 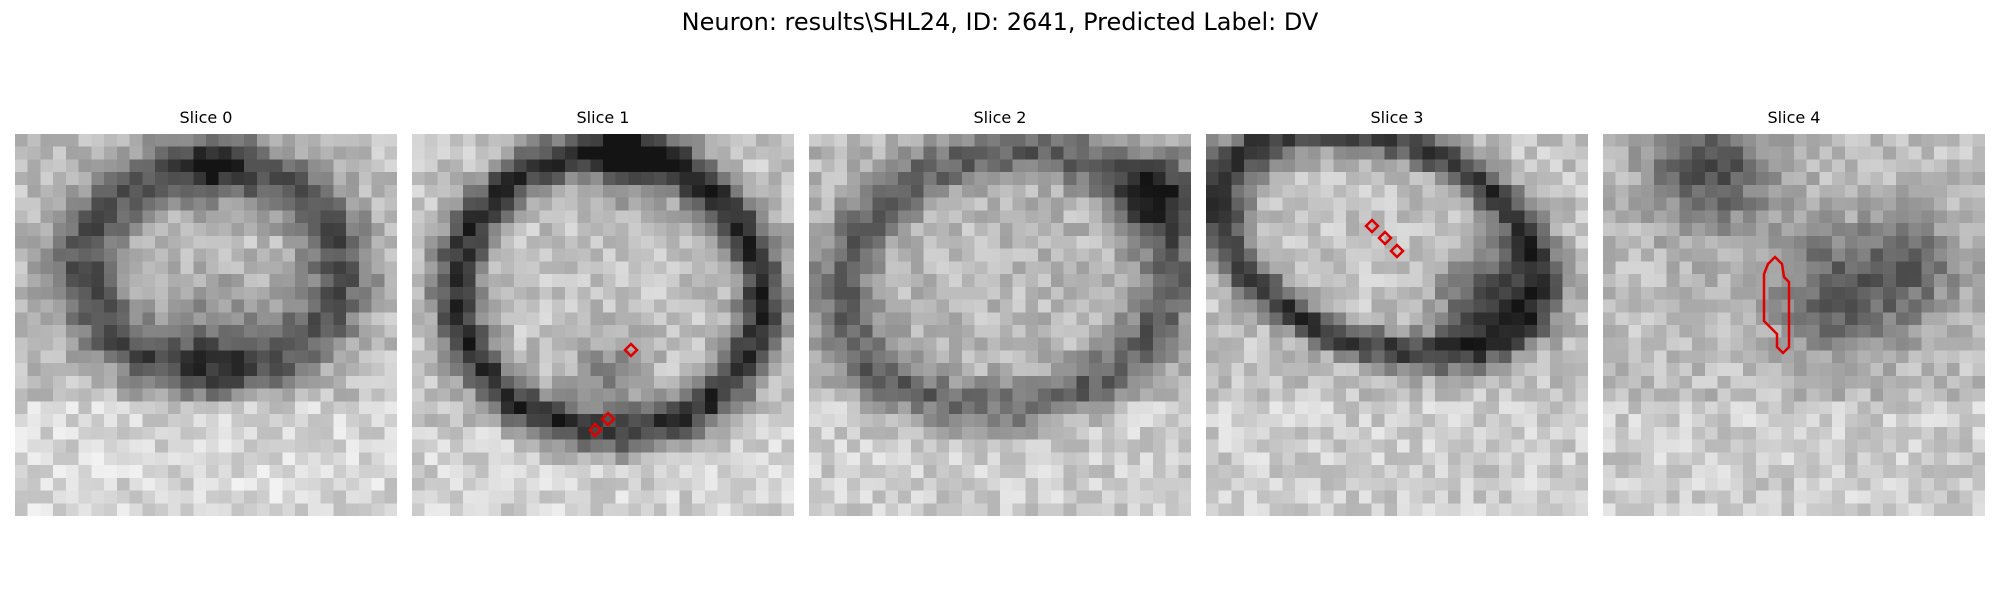 I want to click on slice-title: Slice 4, so click(x=1794, y=117).